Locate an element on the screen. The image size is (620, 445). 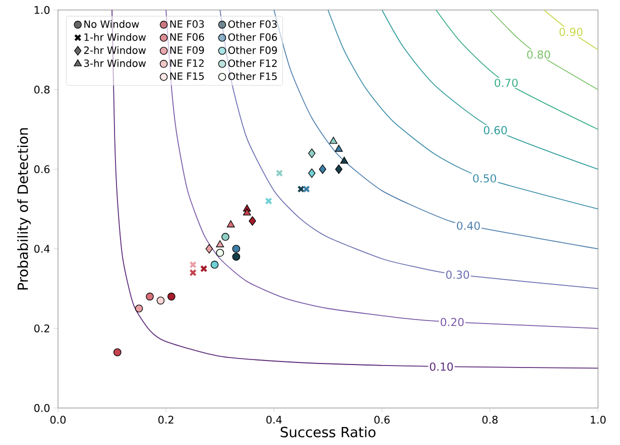
y-tick-label: 0.8 is located at coordinates (42, 90).